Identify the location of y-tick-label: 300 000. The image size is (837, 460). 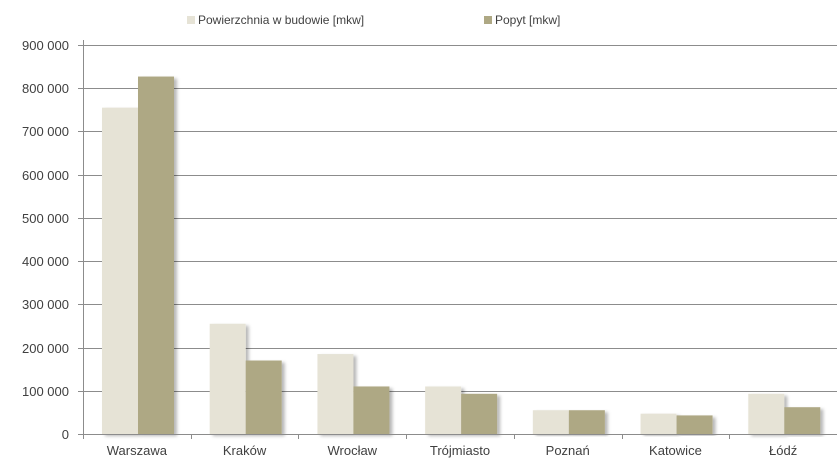
(45, 304).